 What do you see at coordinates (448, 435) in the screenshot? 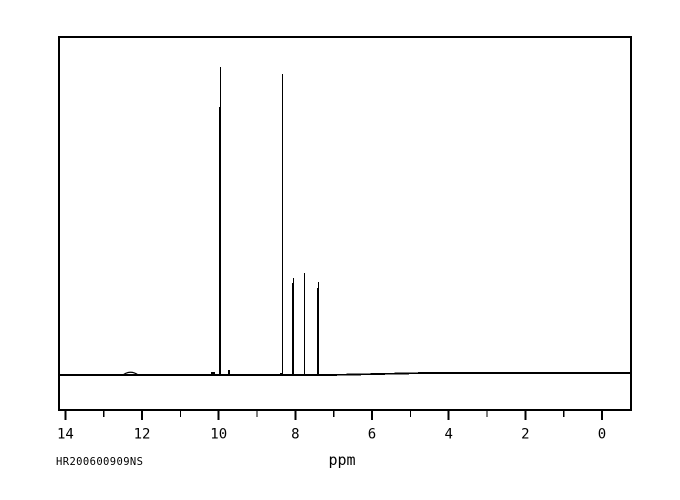
I see `x-axis-tick-label: 4` at bounding box center [448, 435].